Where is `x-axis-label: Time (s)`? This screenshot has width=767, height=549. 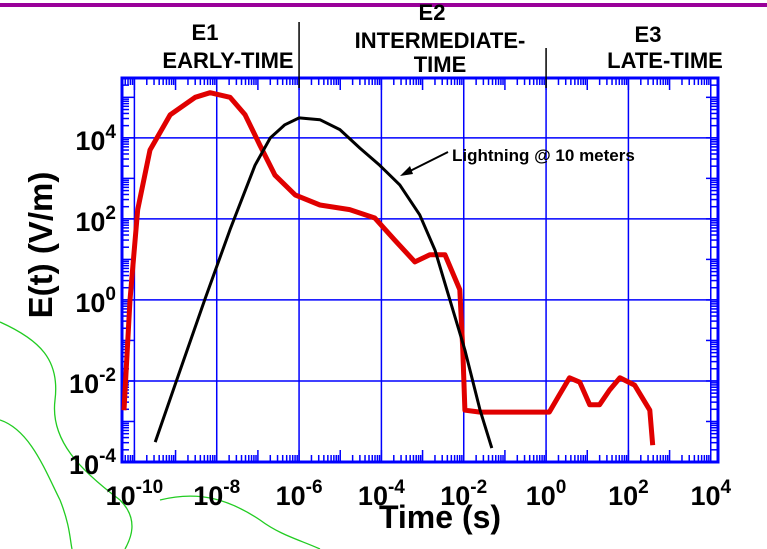 x-axis-label: Time (s) is located at coordinates (440, 517).